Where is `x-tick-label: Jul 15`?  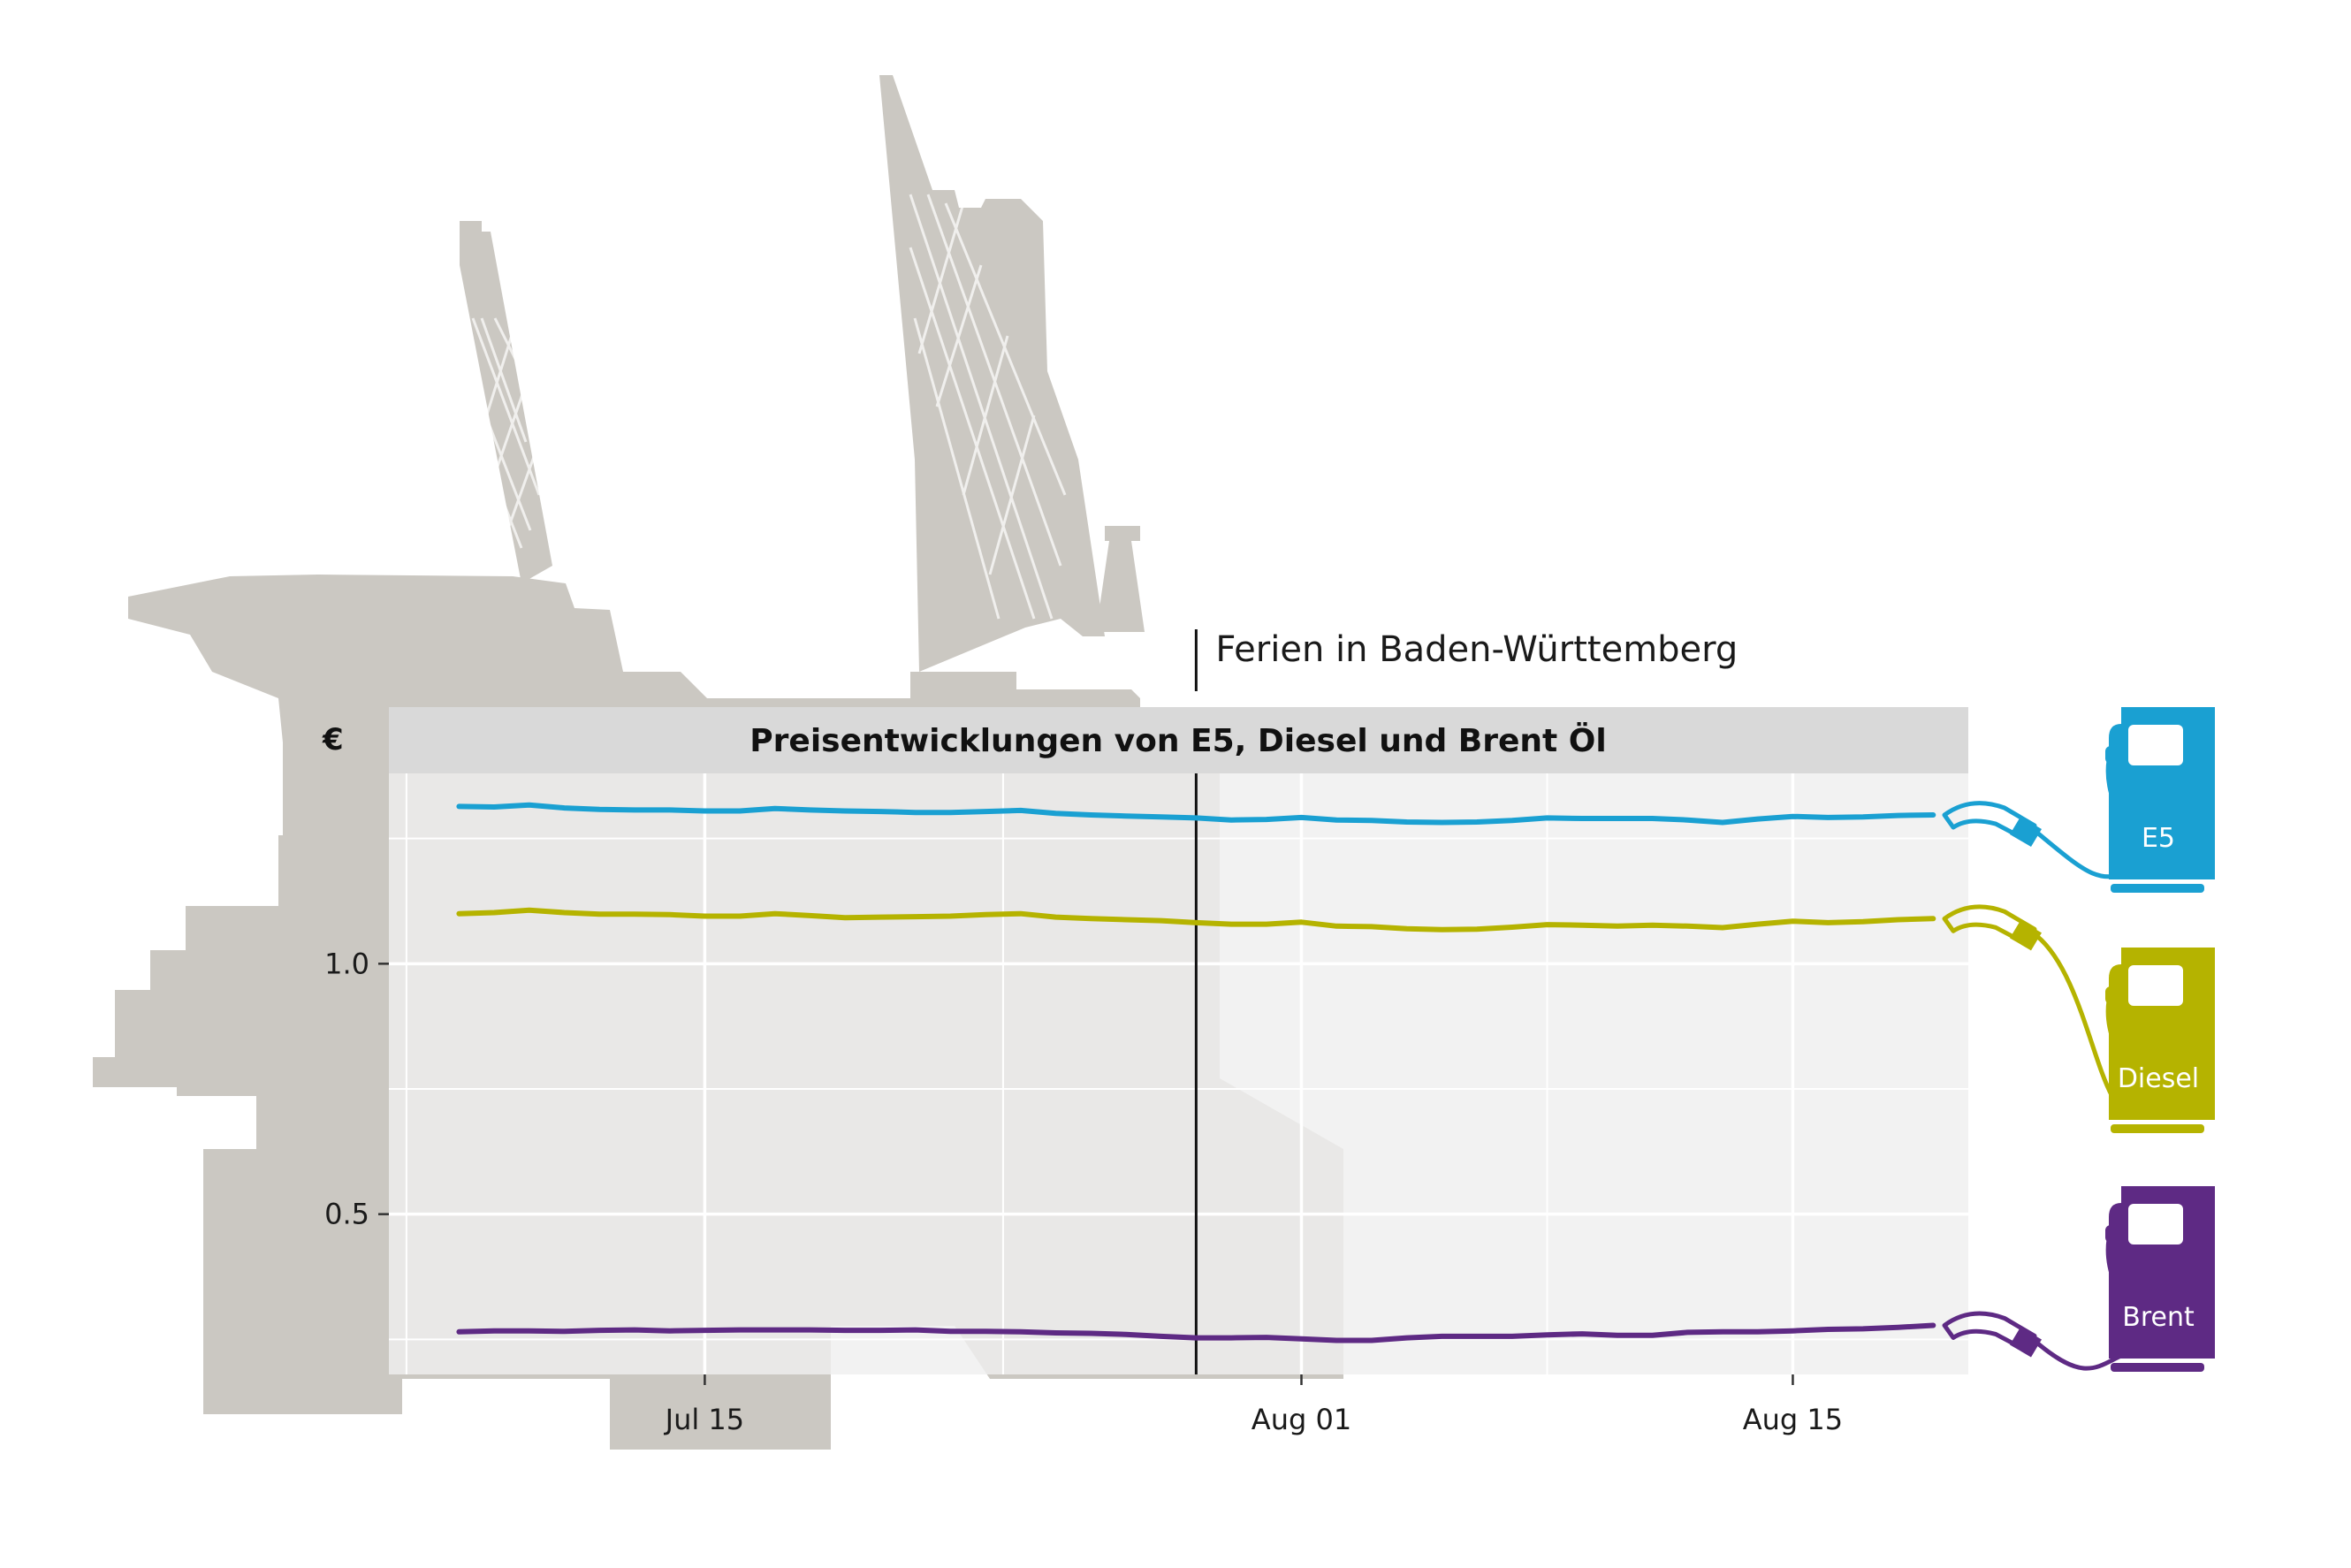
x-tick-label: Jul 15 is located at coordinates (704, 1420).